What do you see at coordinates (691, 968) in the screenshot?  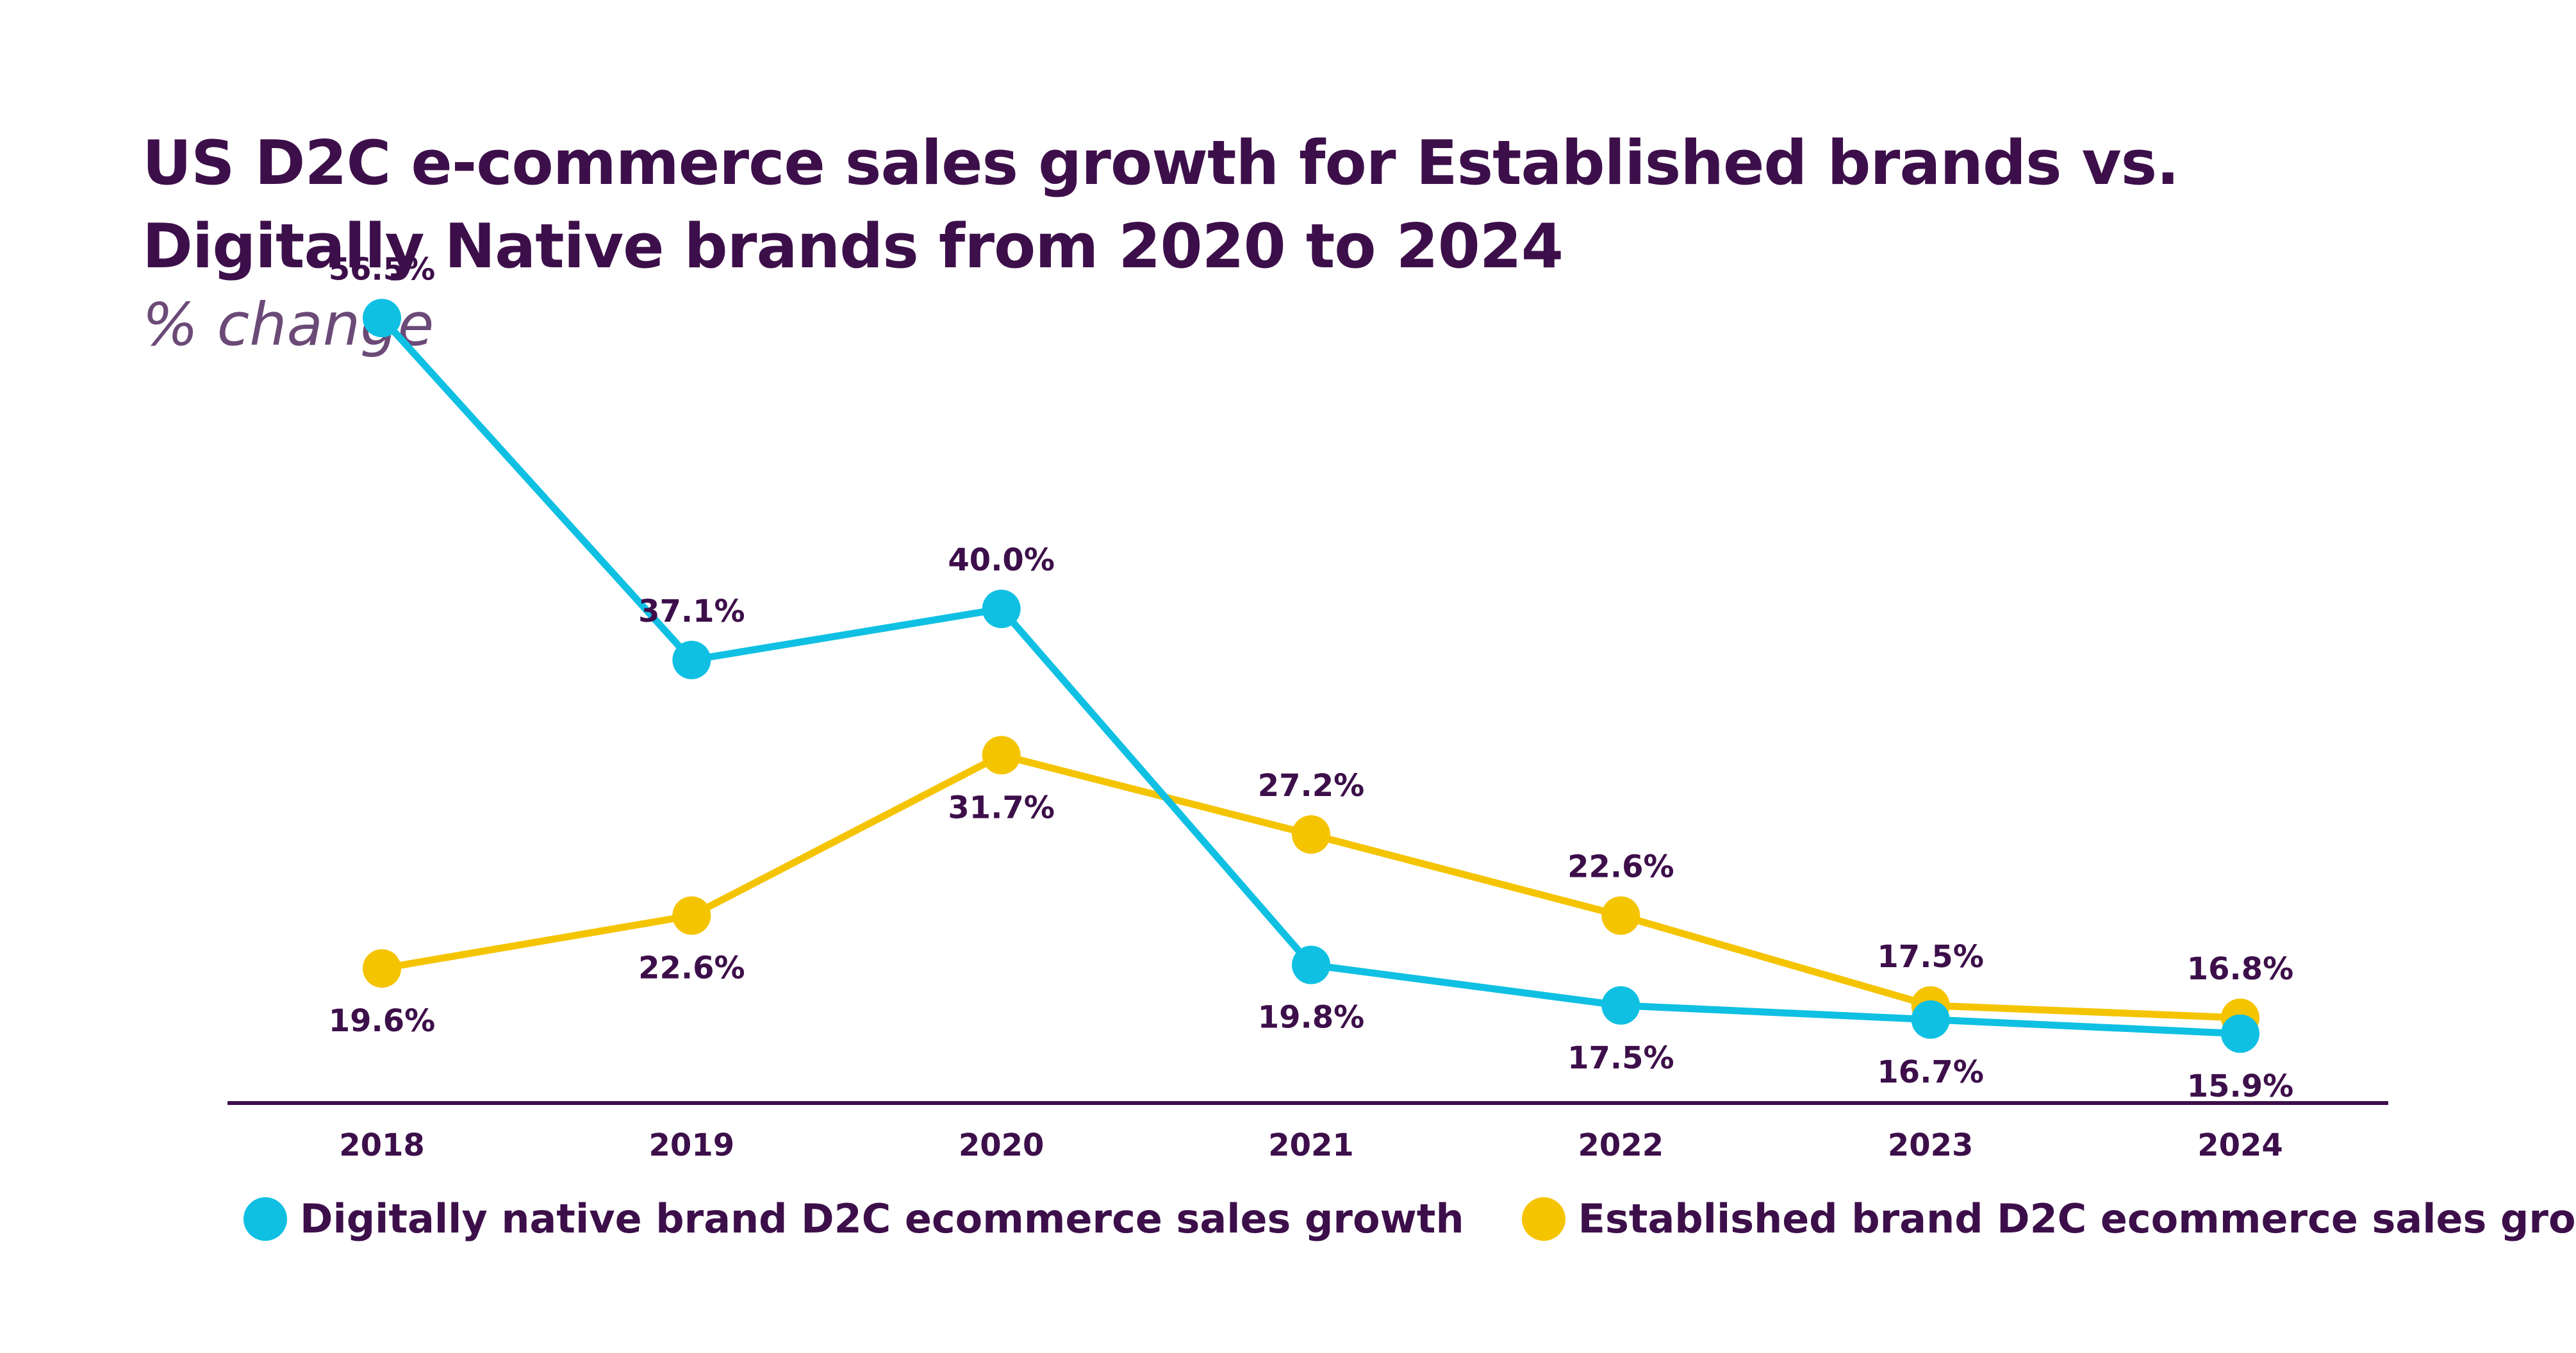 I see `data-label-established-2019: 22.6%` at bounding box center [691, 968].